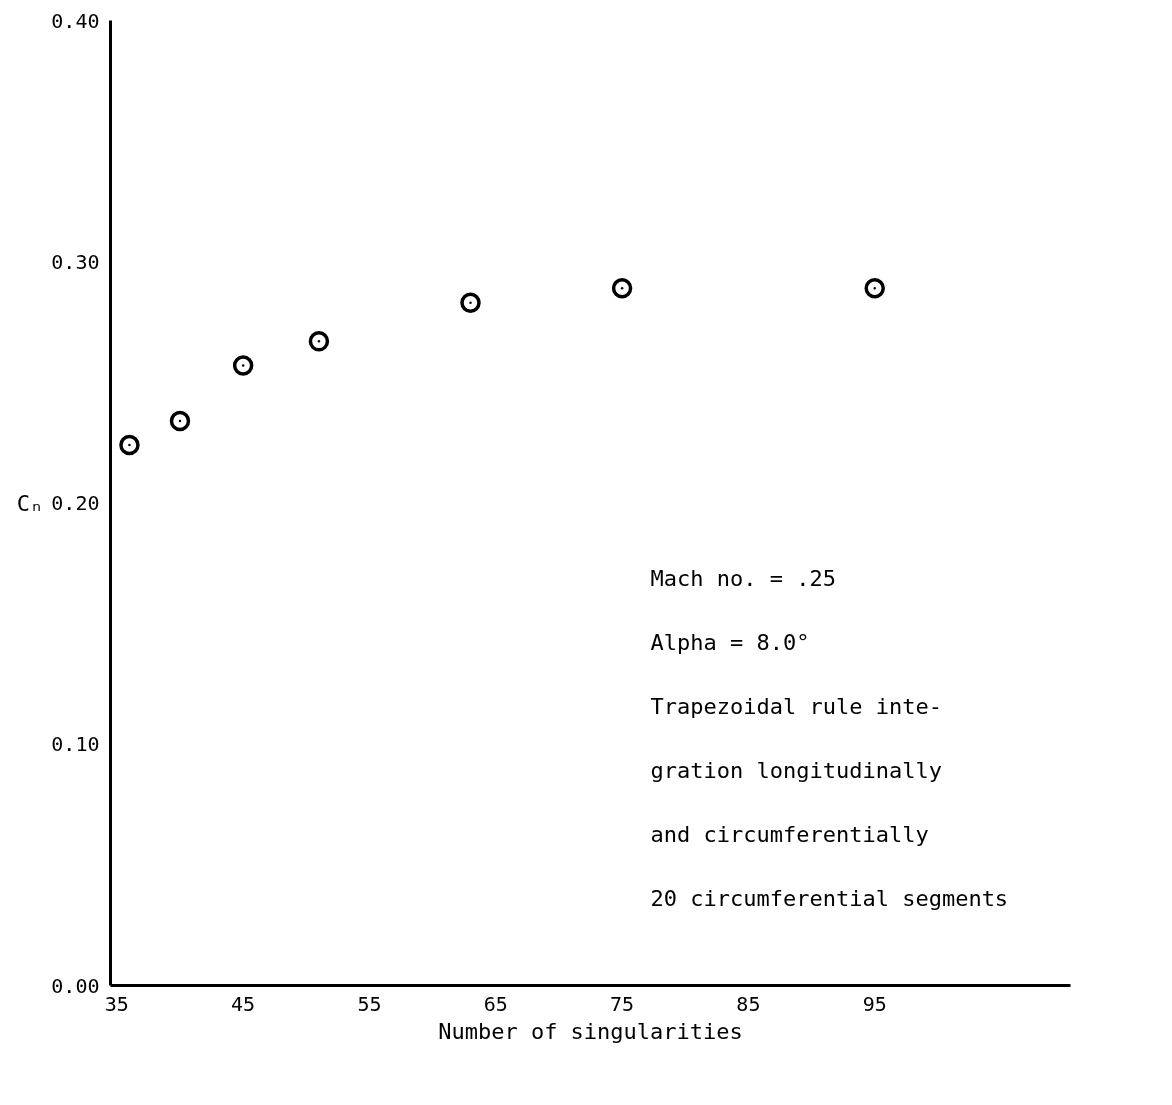  Describe the element at coordinates (30, 503) in the screenshot. I see `y-axis-title: Cₙ` at that location.